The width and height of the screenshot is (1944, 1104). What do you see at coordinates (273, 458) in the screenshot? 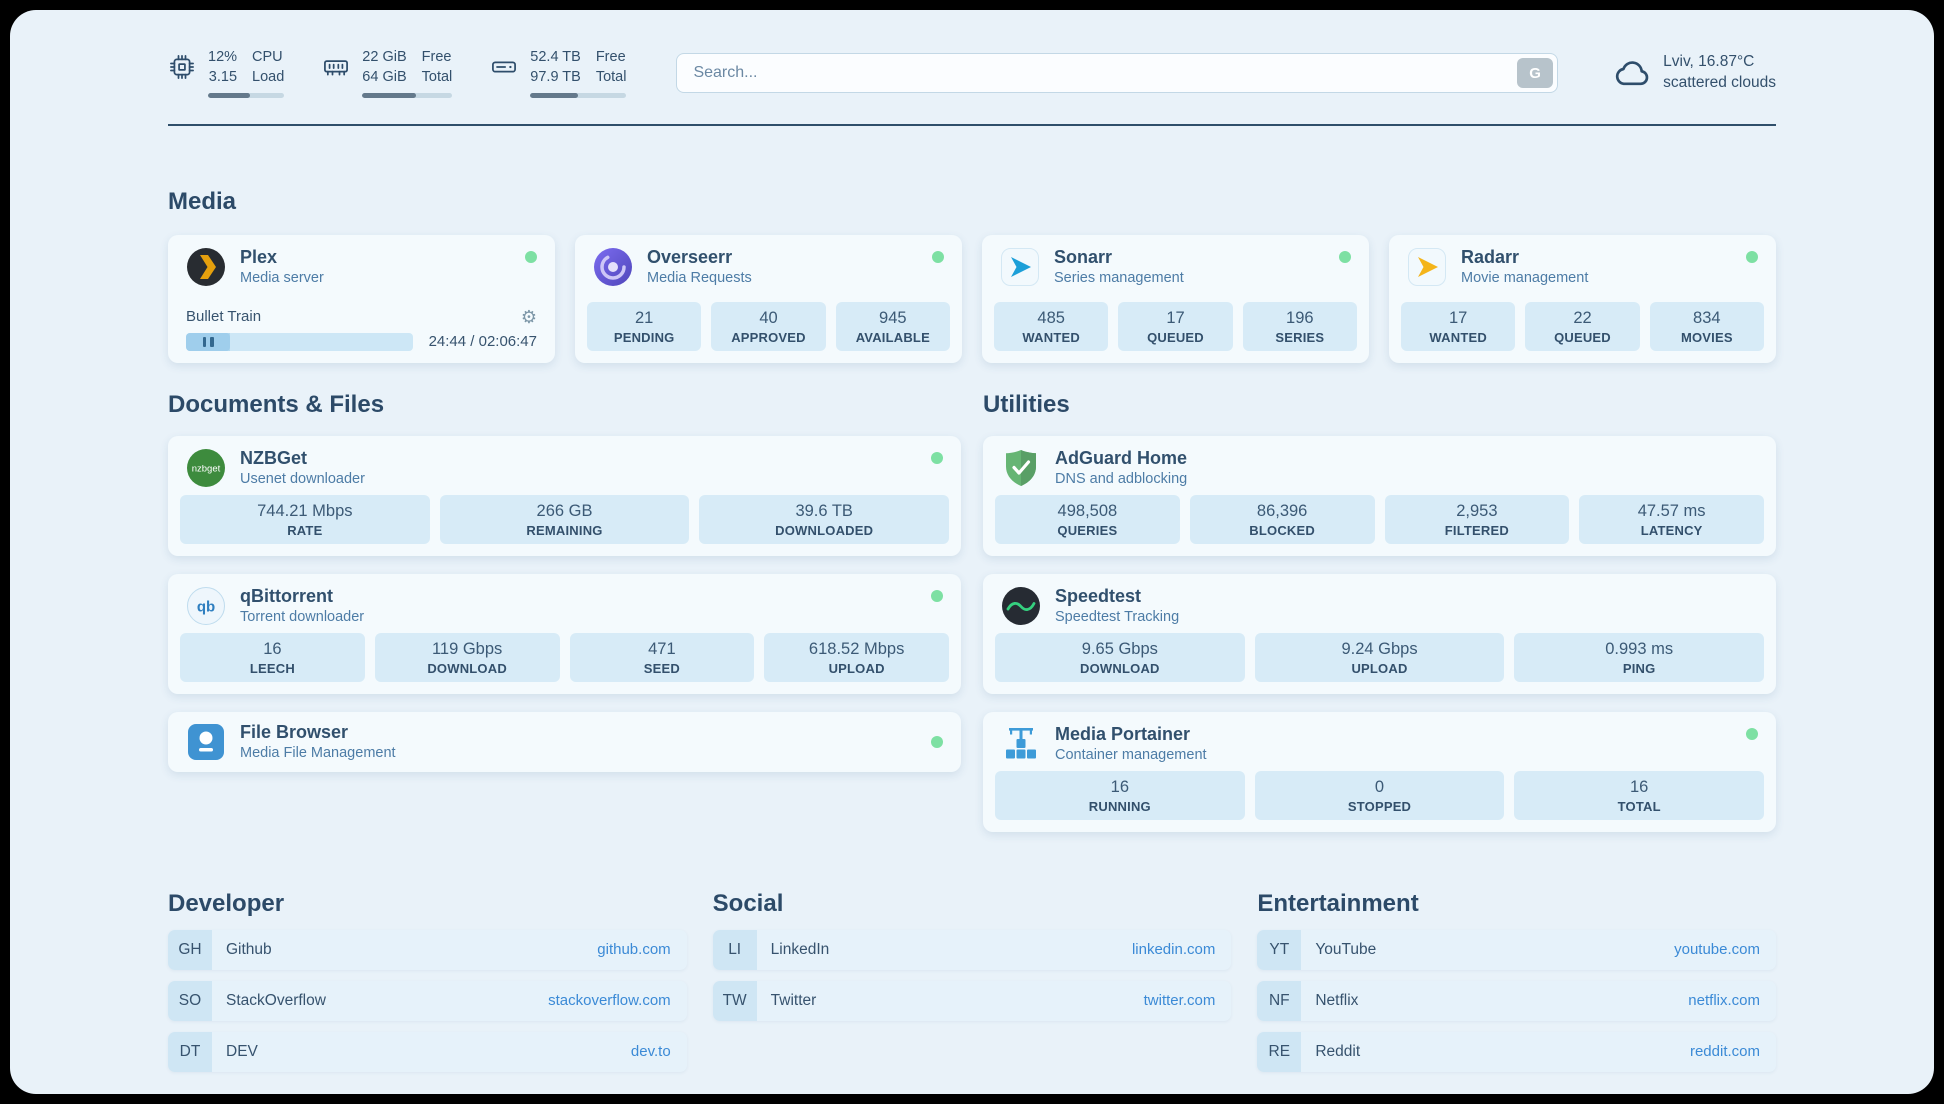
I see `service-name: NZBGet` at bounding box center [273, 458].